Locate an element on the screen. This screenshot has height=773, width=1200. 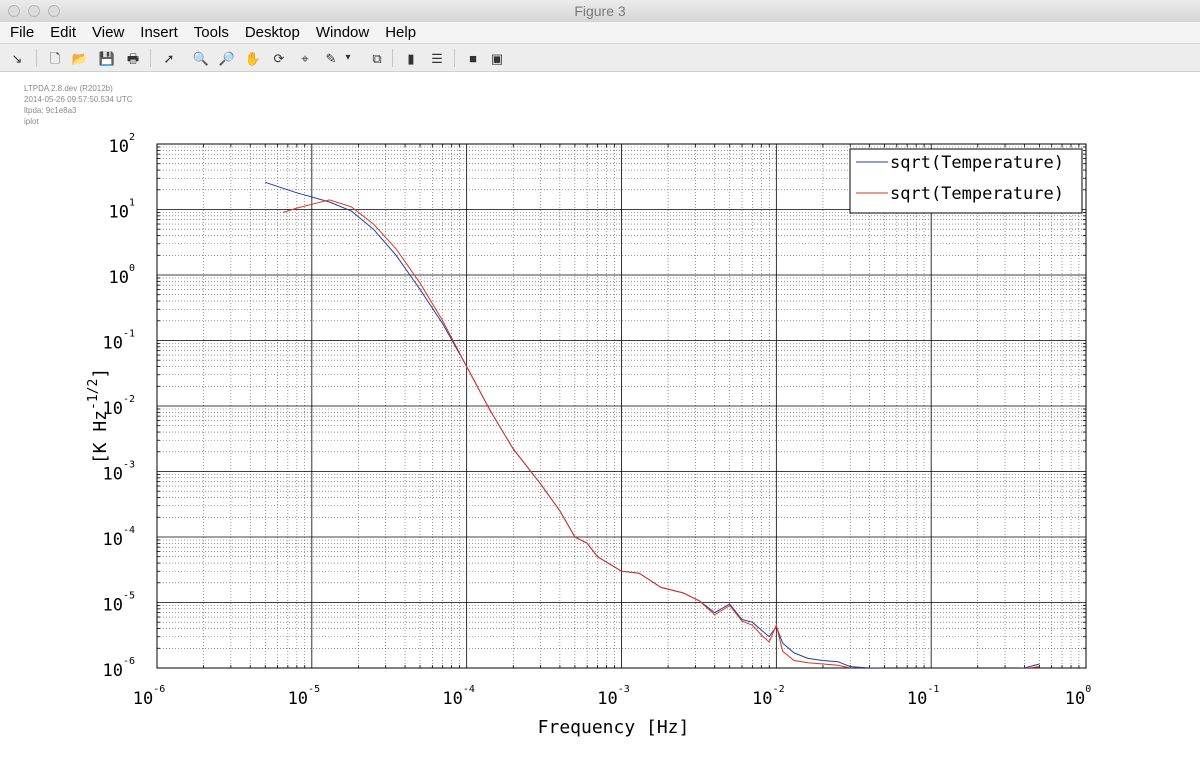
show-plot-tools-icon-glyph: ▣ is located at coordinates (497, 58).